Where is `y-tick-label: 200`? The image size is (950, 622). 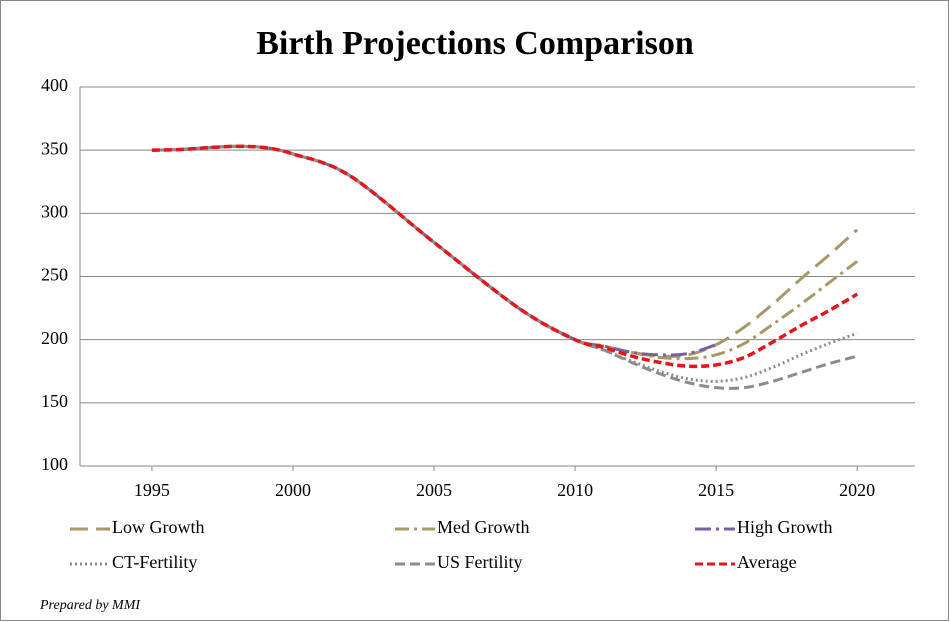 y-tick-label: 200 is located at coordinates (54, 338).